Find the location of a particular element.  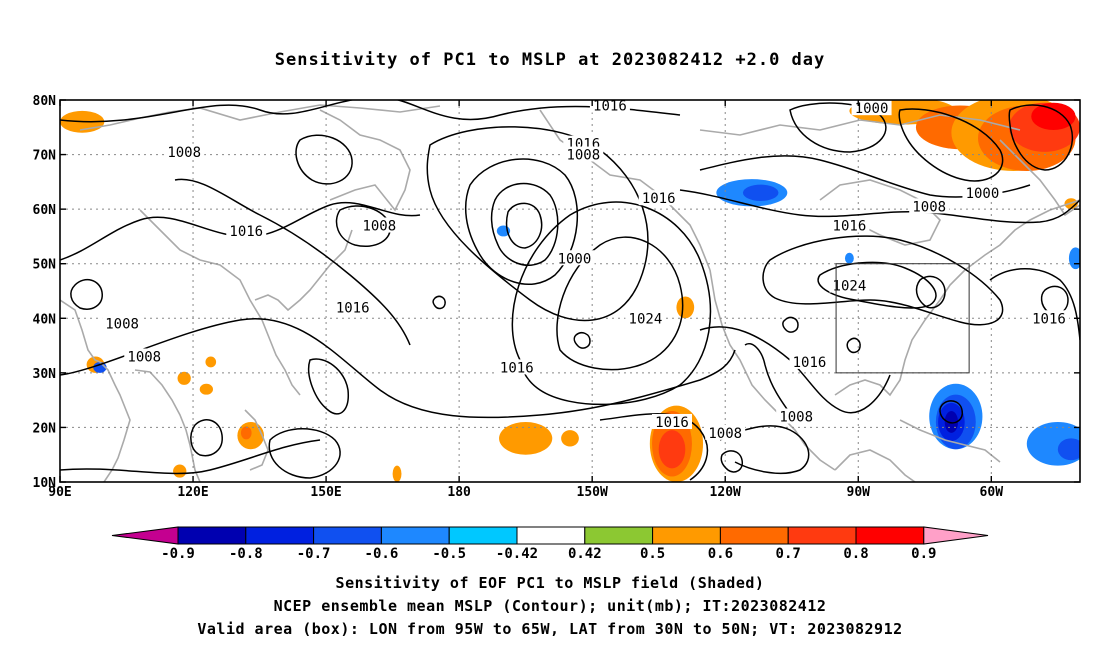

contour-atlantic-cell is located at coordinates (1054, 300).